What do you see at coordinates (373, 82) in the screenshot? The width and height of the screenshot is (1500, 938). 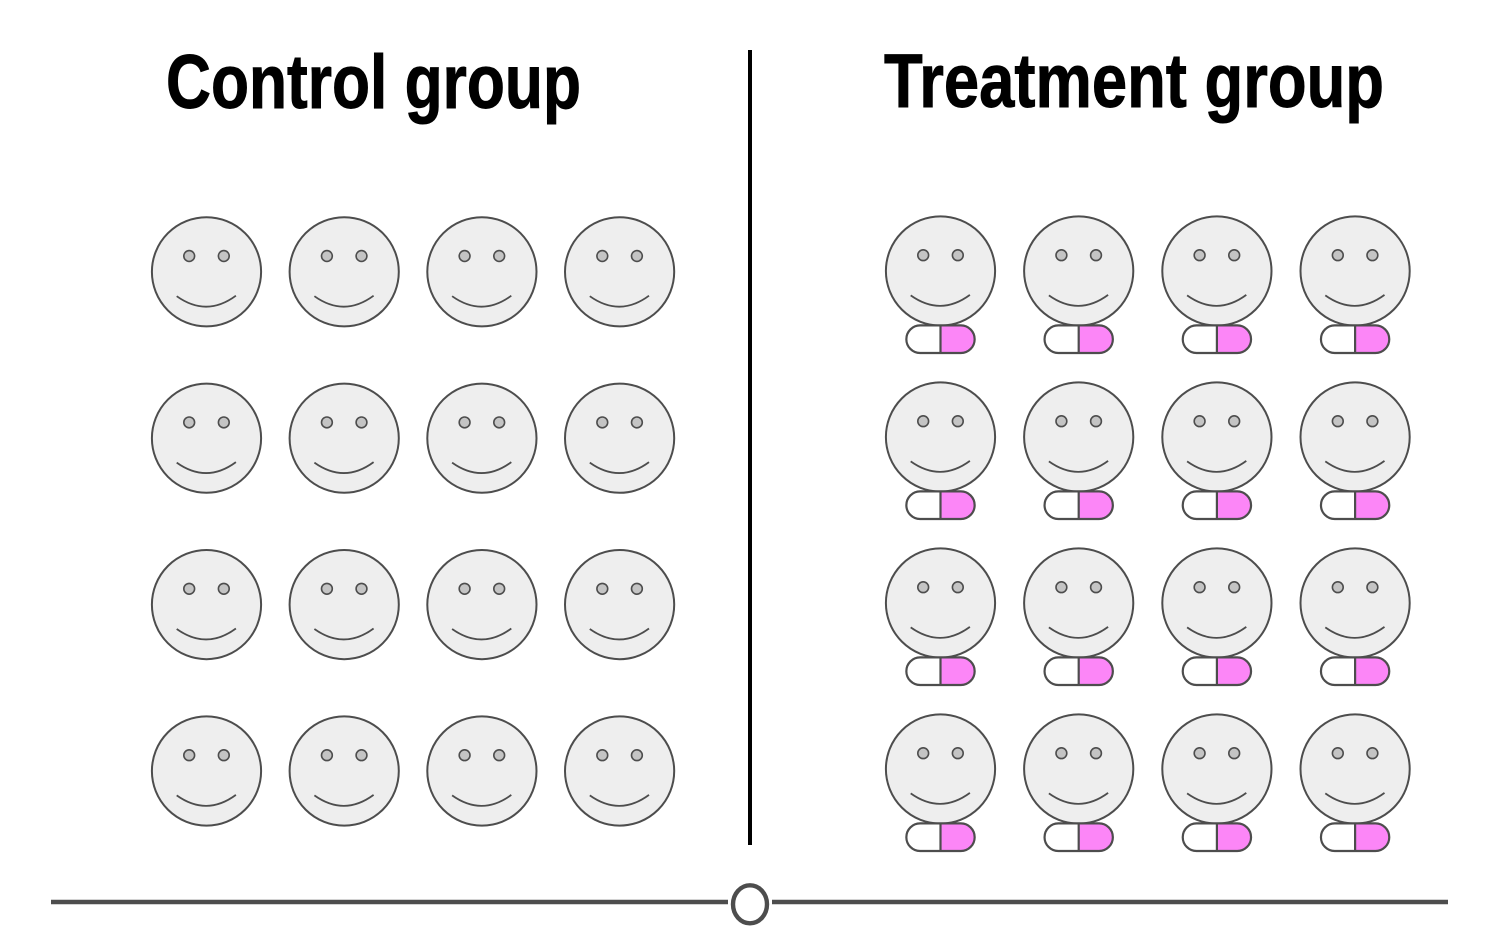 I see `svg-text: Control group` at bounding box center [373, 82].